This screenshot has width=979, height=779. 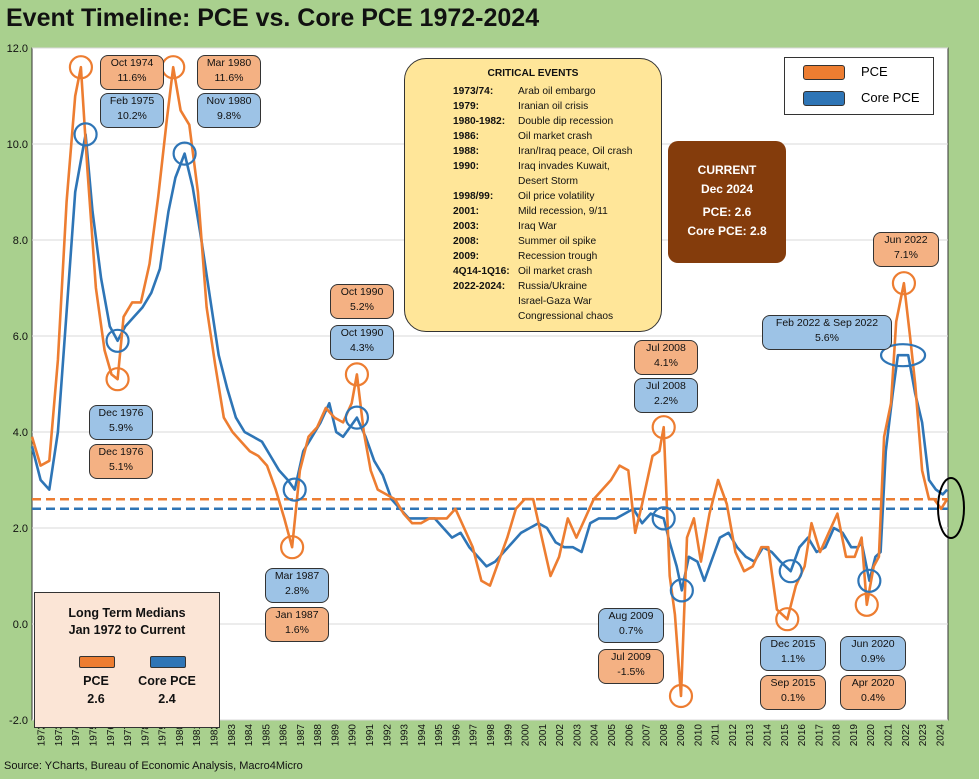 What do you see at coordinates (474, 735) in the screenshot?
I see `x-tick-label: 1997` at bounding box center [474, 735].